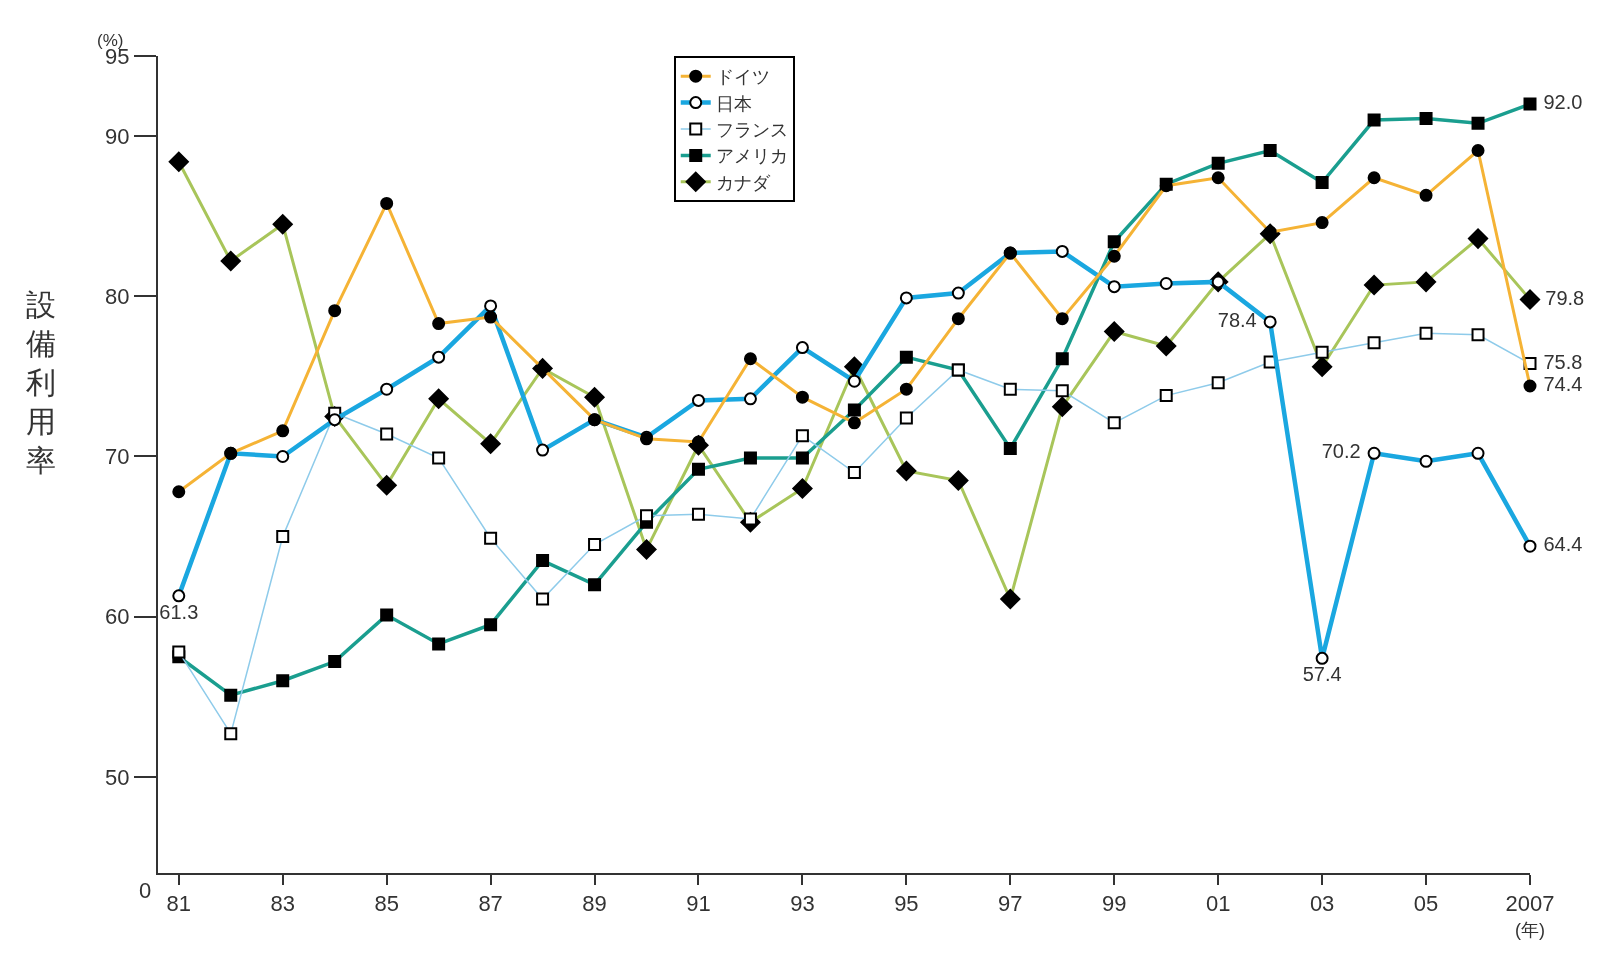  I want to click on y-tick-label: 50, so click(117, 777).